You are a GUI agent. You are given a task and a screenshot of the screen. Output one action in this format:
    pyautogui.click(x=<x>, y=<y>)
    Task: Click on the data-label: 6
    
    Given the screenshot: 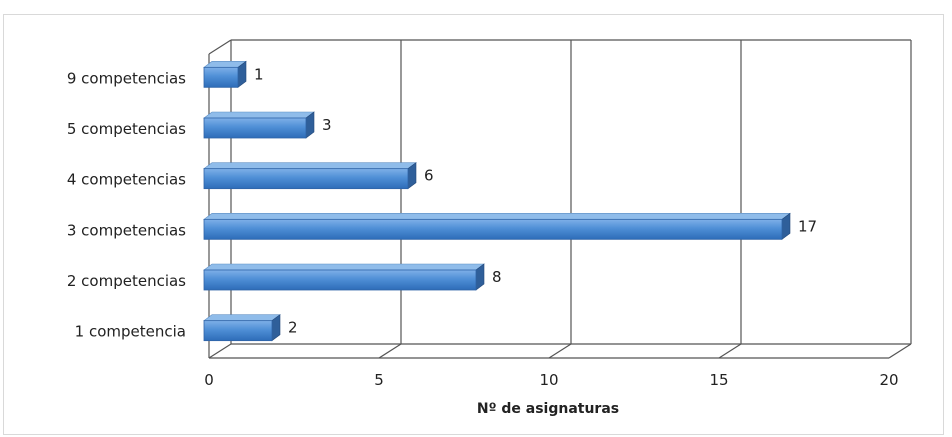 What is the action you would take?
    pyautogui.click(x=429, y=176)
    